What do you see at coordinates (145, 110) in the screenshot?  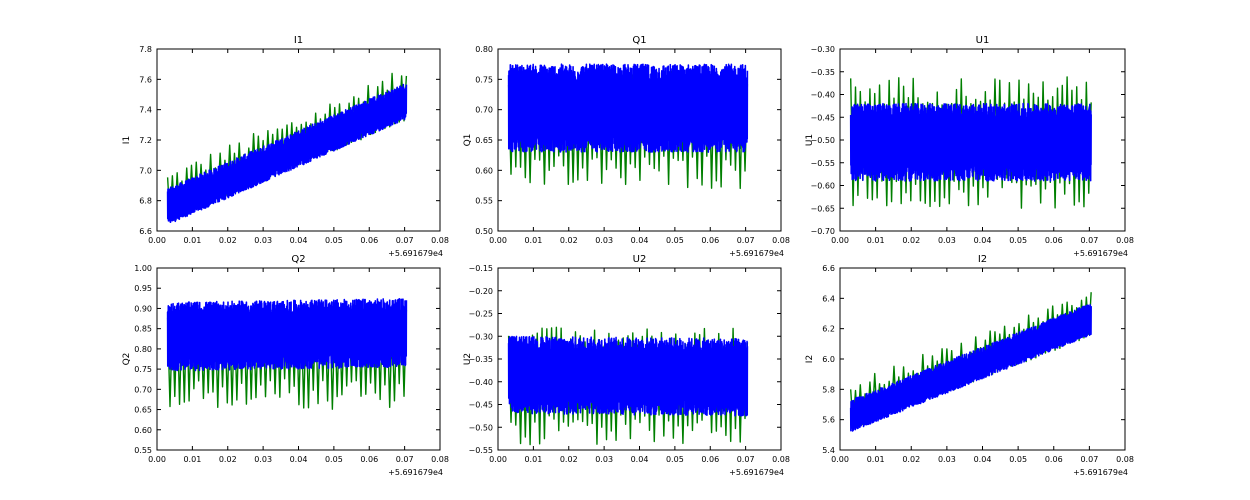 I see `y-tick-label: 7.4` at bounding box center [145, 110].